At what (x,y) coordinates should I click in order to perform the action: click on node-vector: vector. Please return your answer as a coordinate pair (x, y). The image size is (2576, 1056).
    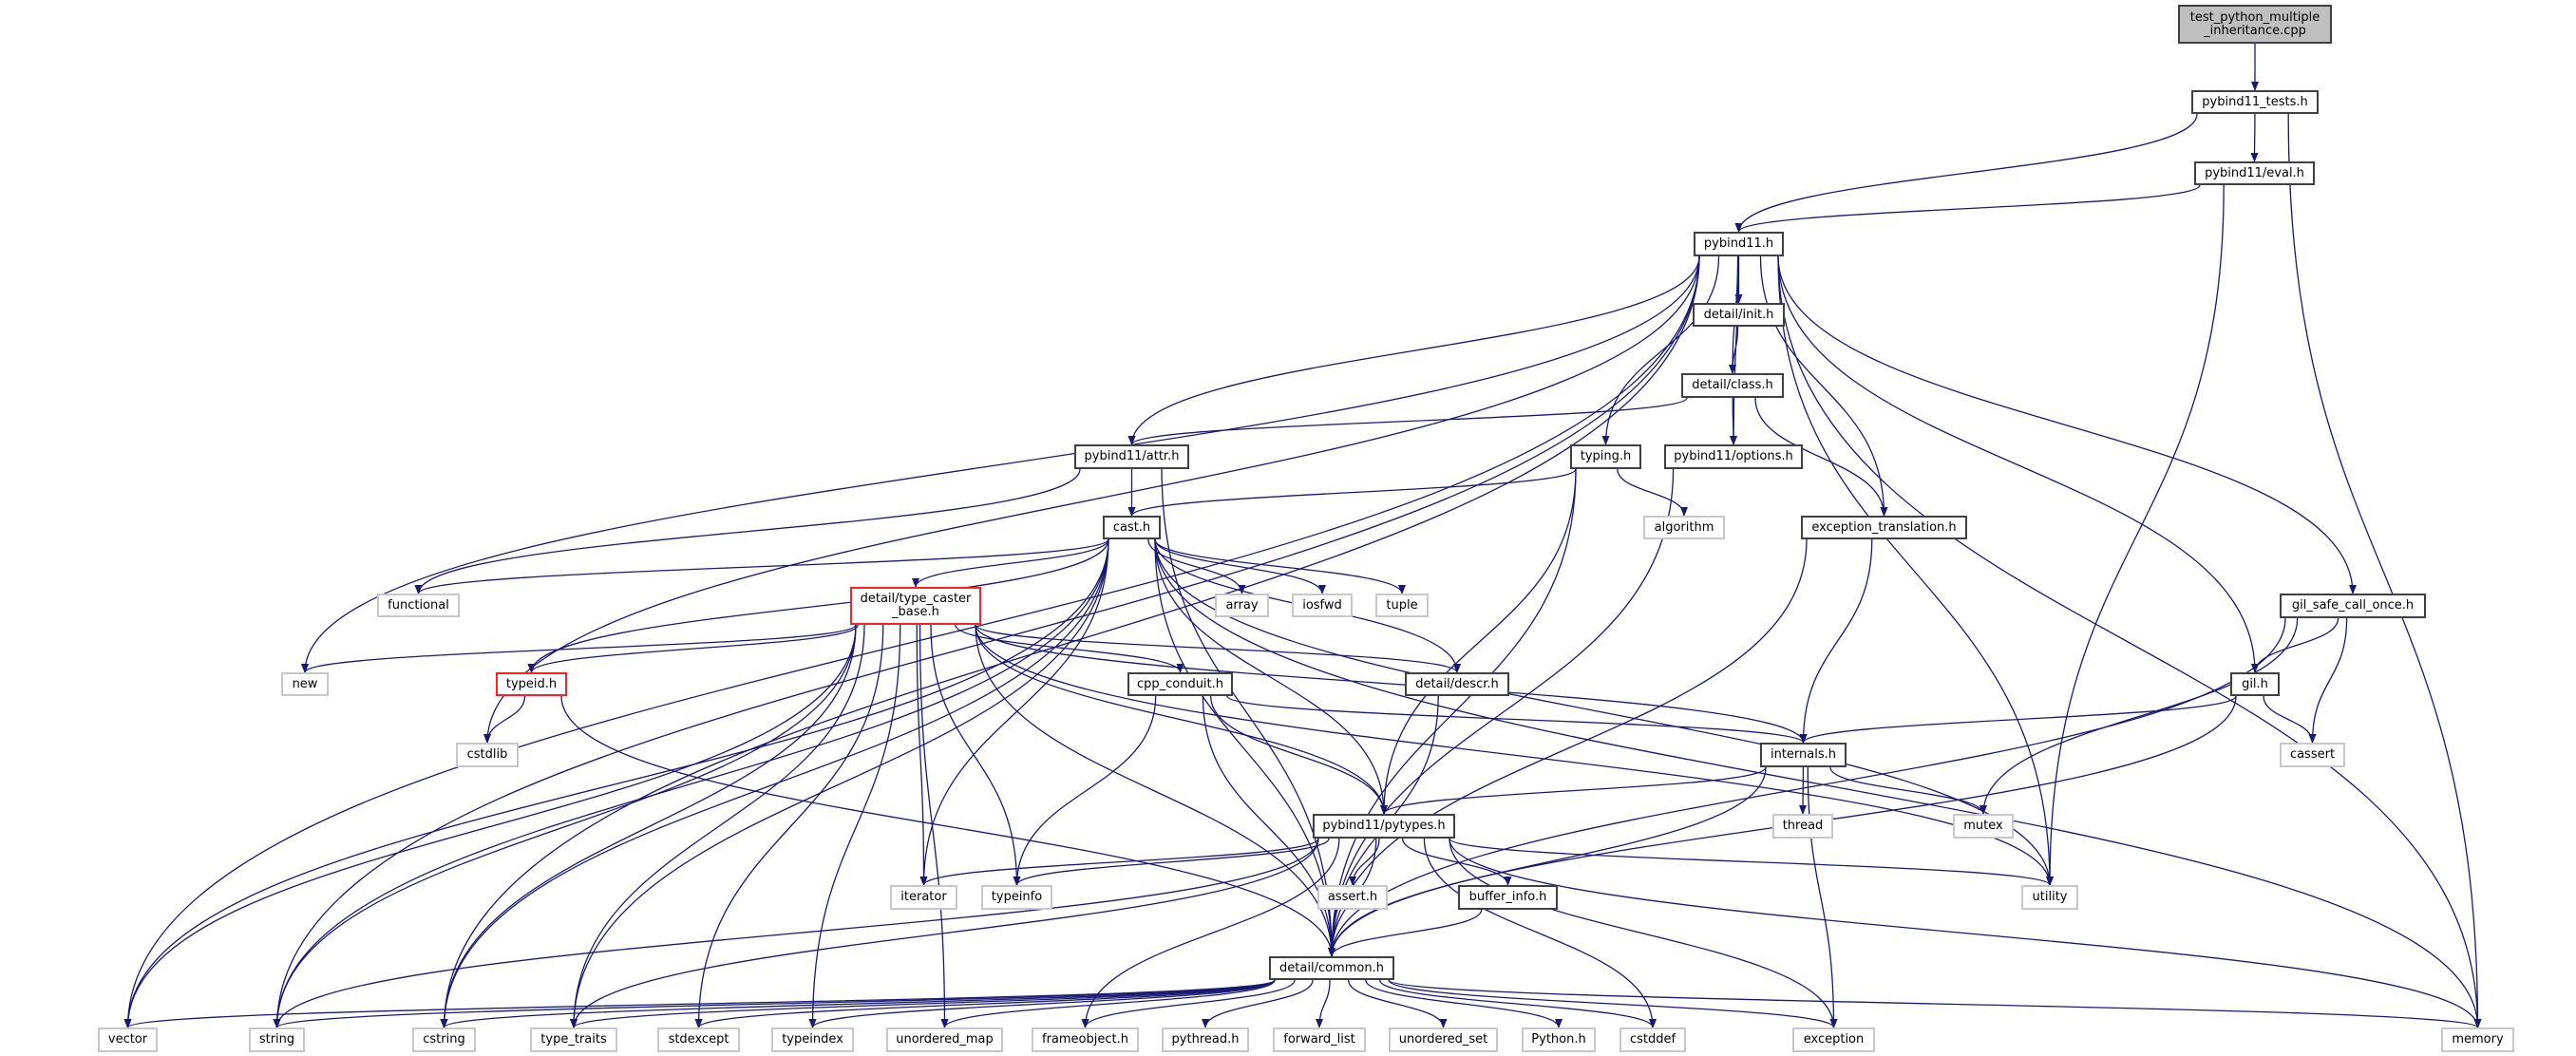
    Looking at the image, I should click on (128, 1040).